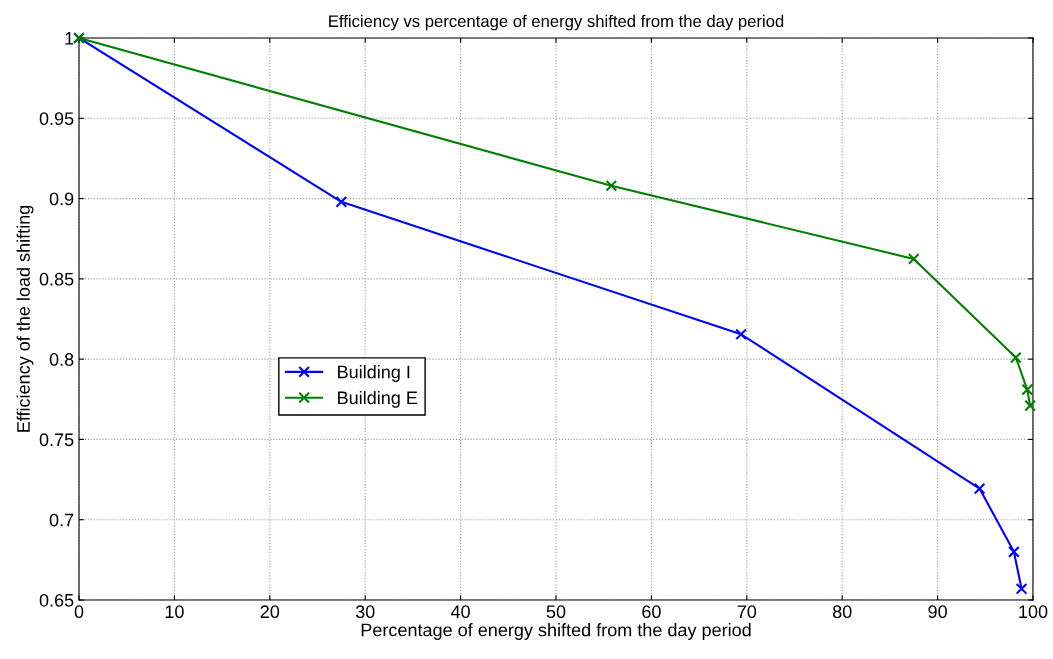 The width and height of the screenshot is (1053, 659). Describe the element at coordinates (842, 612) in the screenshot. I see `x-tick-label: 80` at that location.